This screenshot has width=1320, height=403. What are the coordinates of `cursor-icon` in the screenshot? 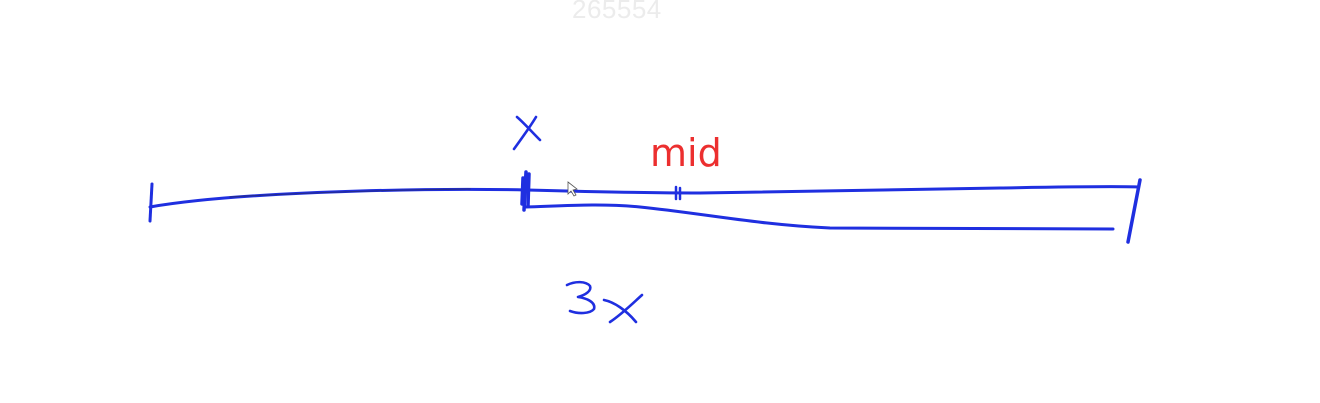 It's located at (572, 189).